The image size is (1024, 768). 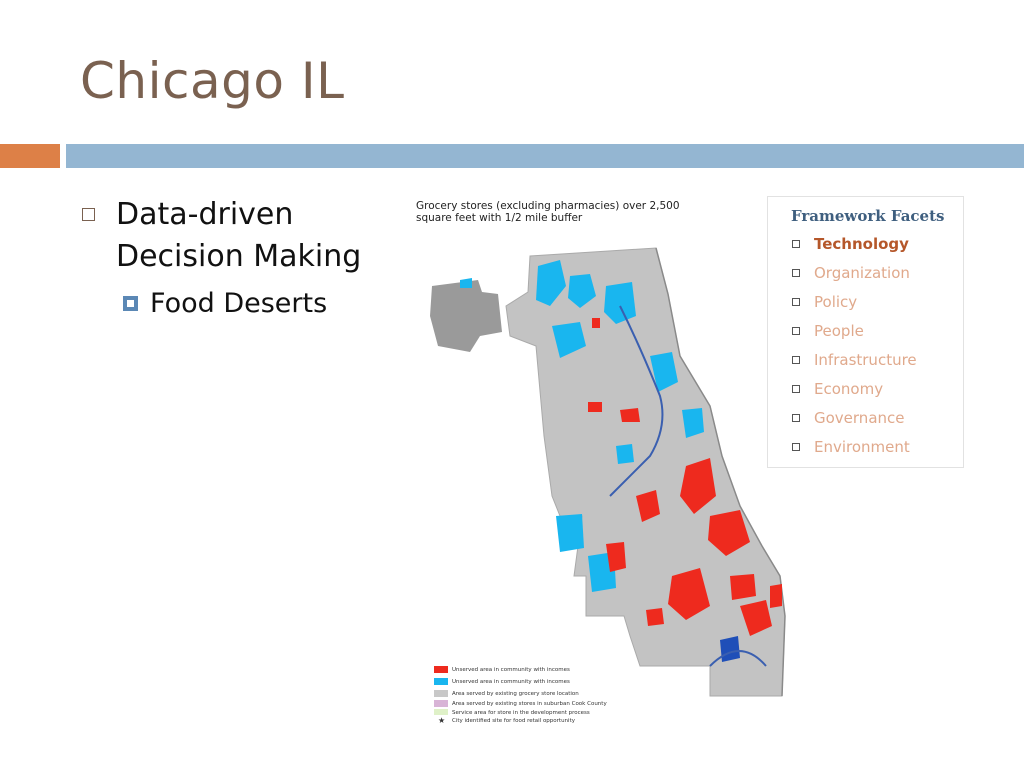 I want to click on facet-label: Economy, so click(x=849, y=389).